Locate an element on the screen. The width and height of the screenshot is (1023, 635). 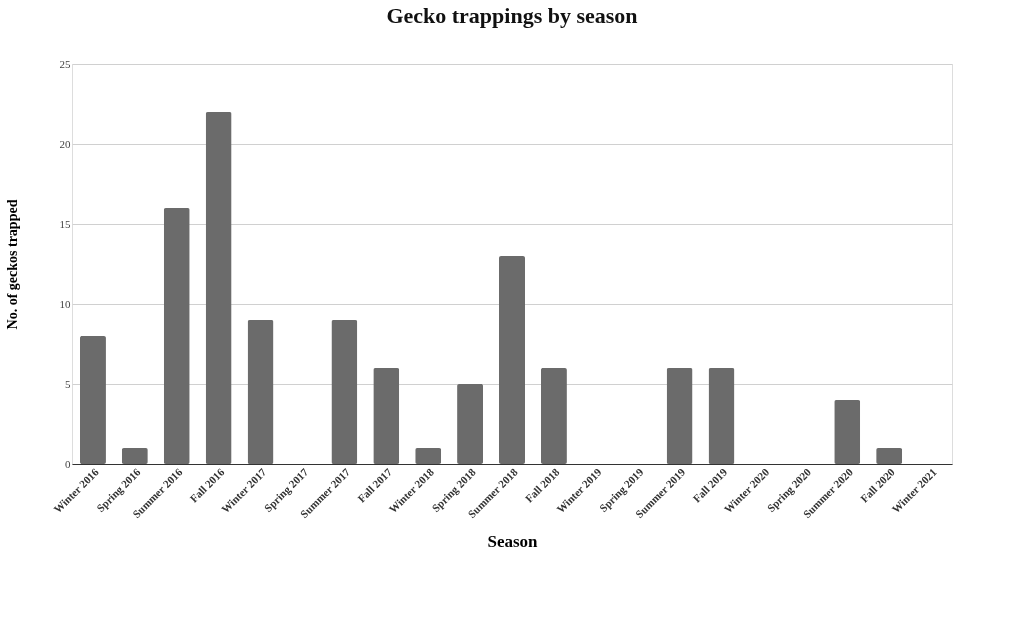
y-axis-title: No. of geckos trapped is located at coordinates (12, 264).